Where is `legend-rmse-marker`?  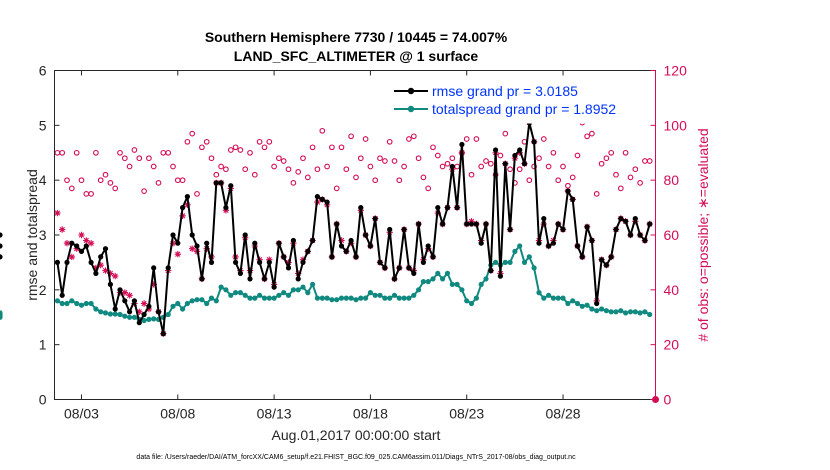 legend-rmse-marker is located at coordinates (411, 91).